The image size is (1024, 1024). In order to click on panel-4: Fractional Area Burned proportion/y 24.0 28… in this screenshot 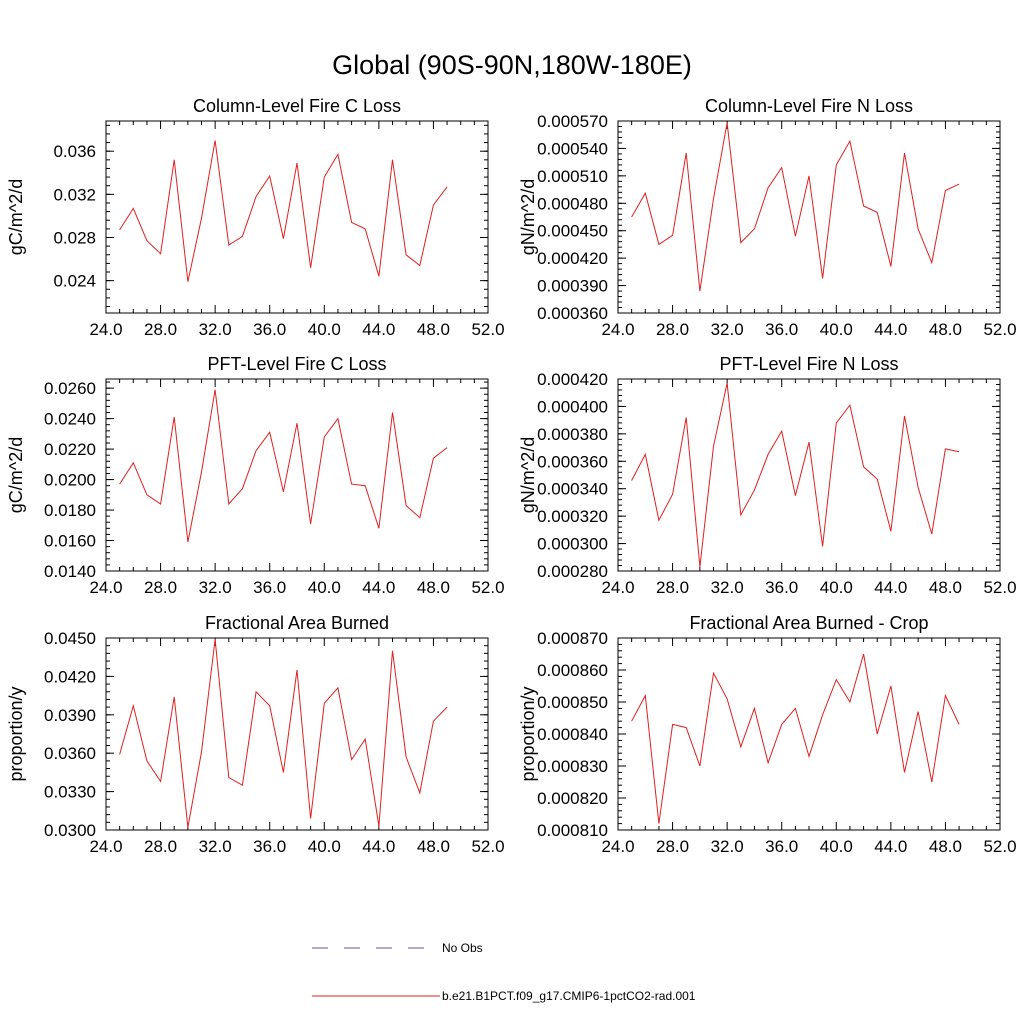, I will do `click(255, 734)`.